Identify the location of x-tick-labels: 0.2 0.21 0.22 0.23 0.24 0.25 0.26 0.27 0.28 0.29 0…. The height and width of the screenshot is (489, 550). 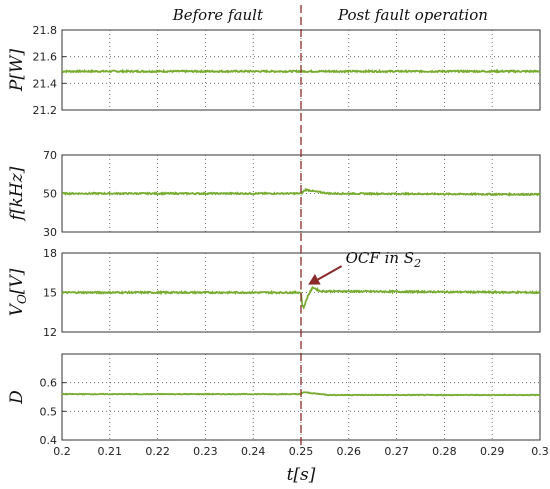
(301, 451).